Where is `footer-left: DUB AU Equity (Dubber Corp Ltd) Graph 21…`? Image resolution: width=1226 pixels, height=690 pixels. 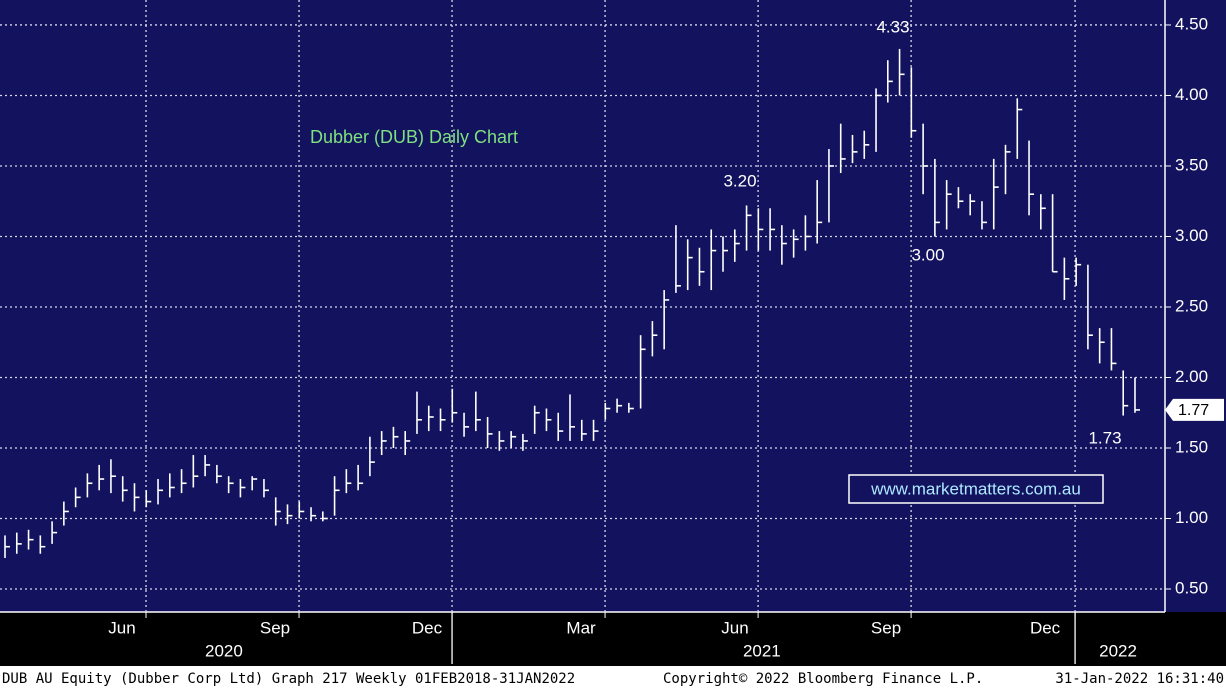 footer-left: DUB AU Equity (Dubber Corp Ltd) Graph 21… is located at coordinates (288, 679).